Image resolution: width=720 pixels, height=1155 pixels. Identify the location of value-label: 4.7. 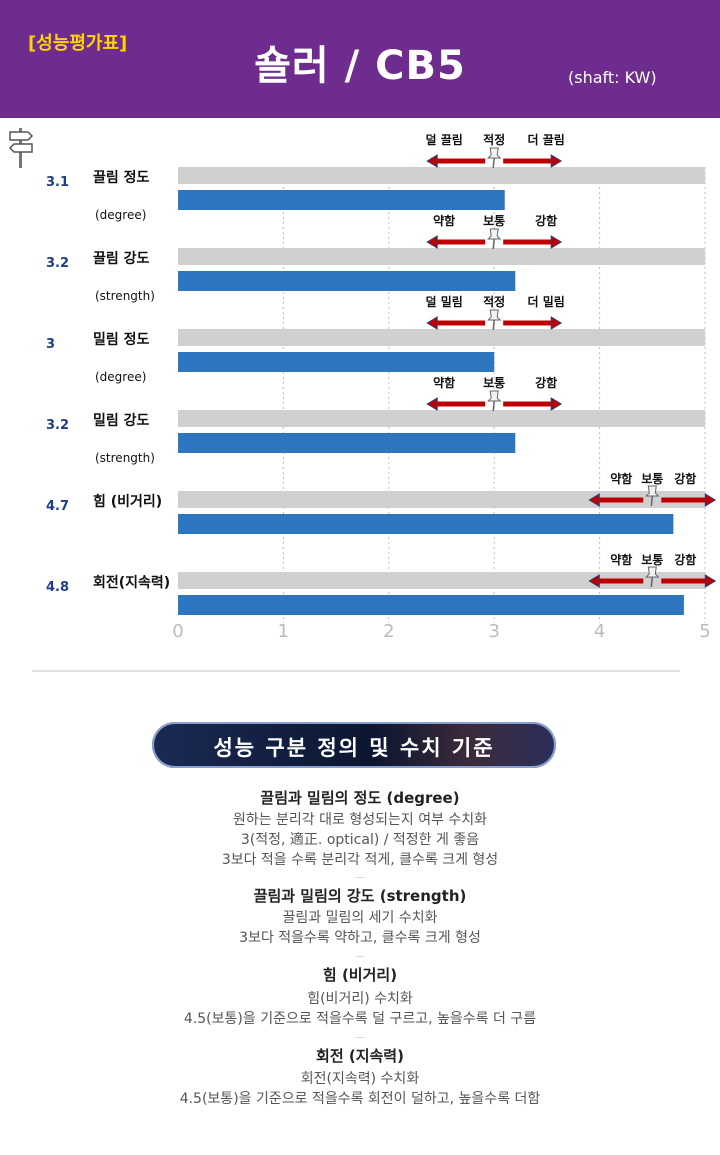
(57, 506).